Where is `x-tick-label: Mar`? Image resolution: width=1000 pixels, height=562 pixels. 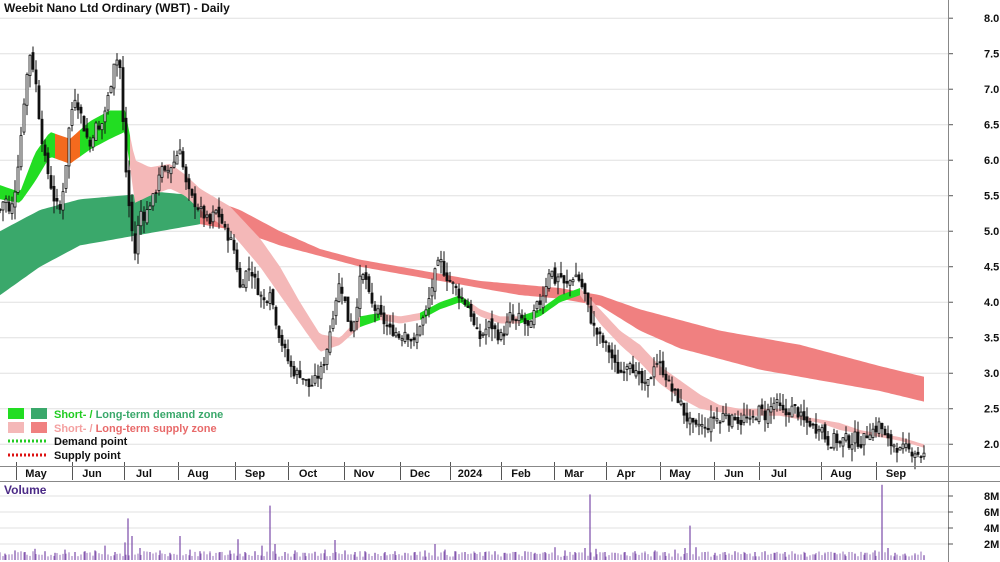 x-tick-label: Mar is located at coordinates (574, 474).